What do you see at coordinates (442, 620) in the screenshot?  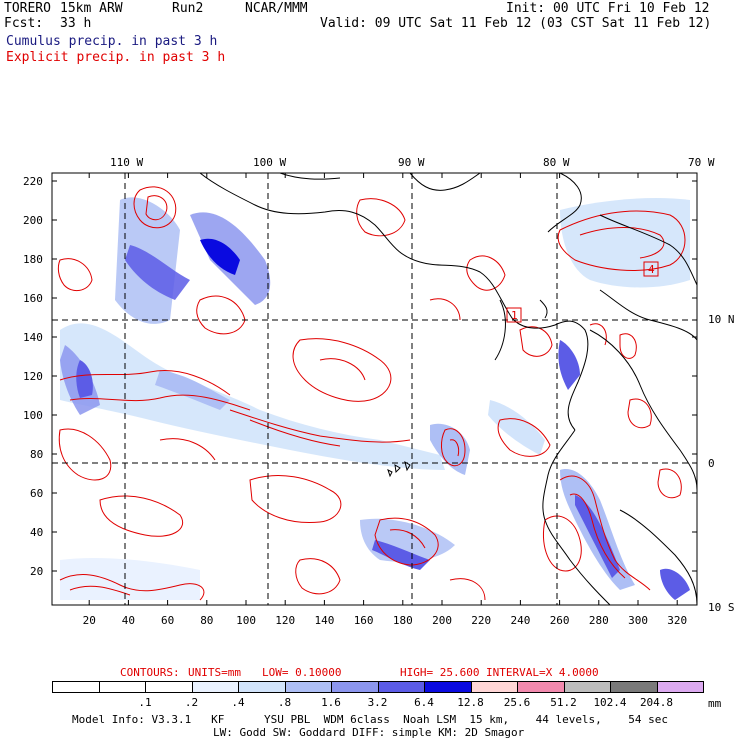 I see `x-tick-label: 200` at bounding box center [442, 620].